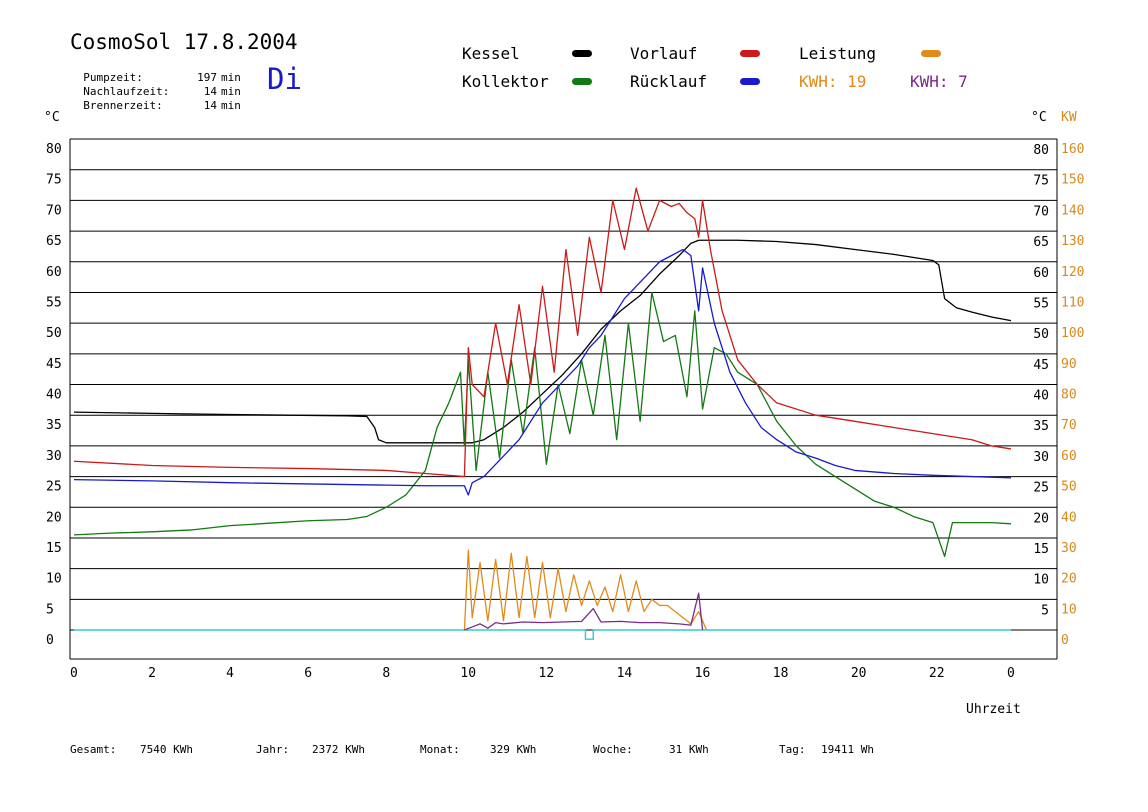  I want to click on x-tick-label: 14, so click(625, 673).